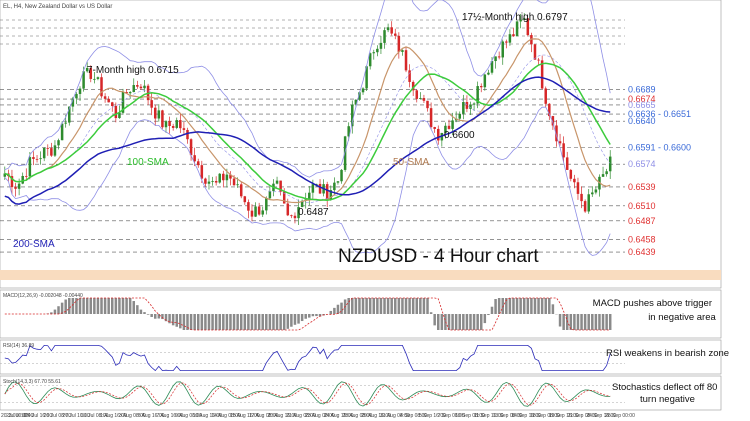 This screenshot has width=750, height=421. I want to click on highlight-band, so click(360, 275).